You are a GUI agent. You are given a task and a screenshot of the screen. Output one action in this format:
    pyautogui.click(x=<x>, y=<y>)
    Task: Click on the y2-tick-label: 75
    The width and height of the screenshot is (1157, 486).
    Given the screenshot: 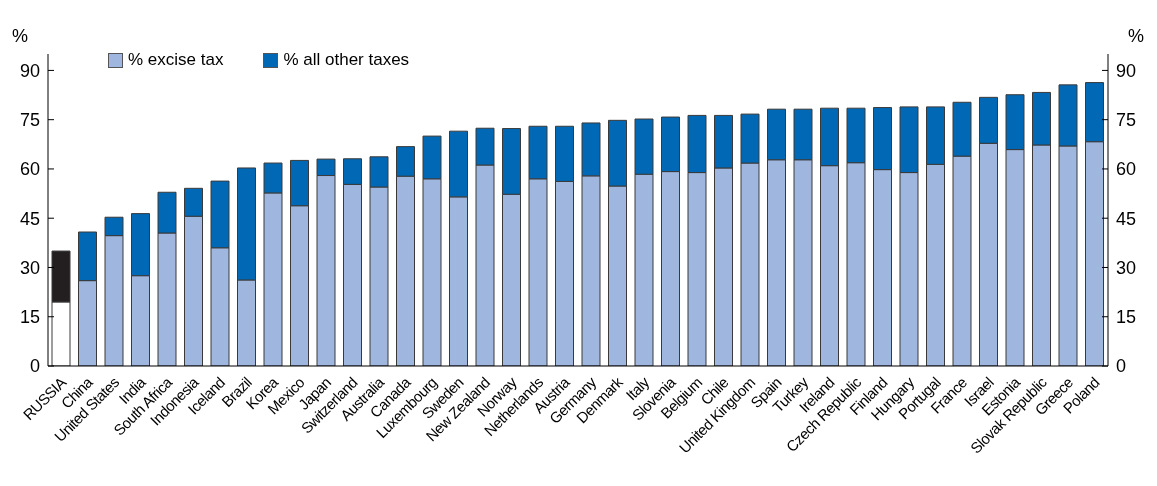 What is the action you would take?
    pyautogui.click(x=1126, y=120)
    